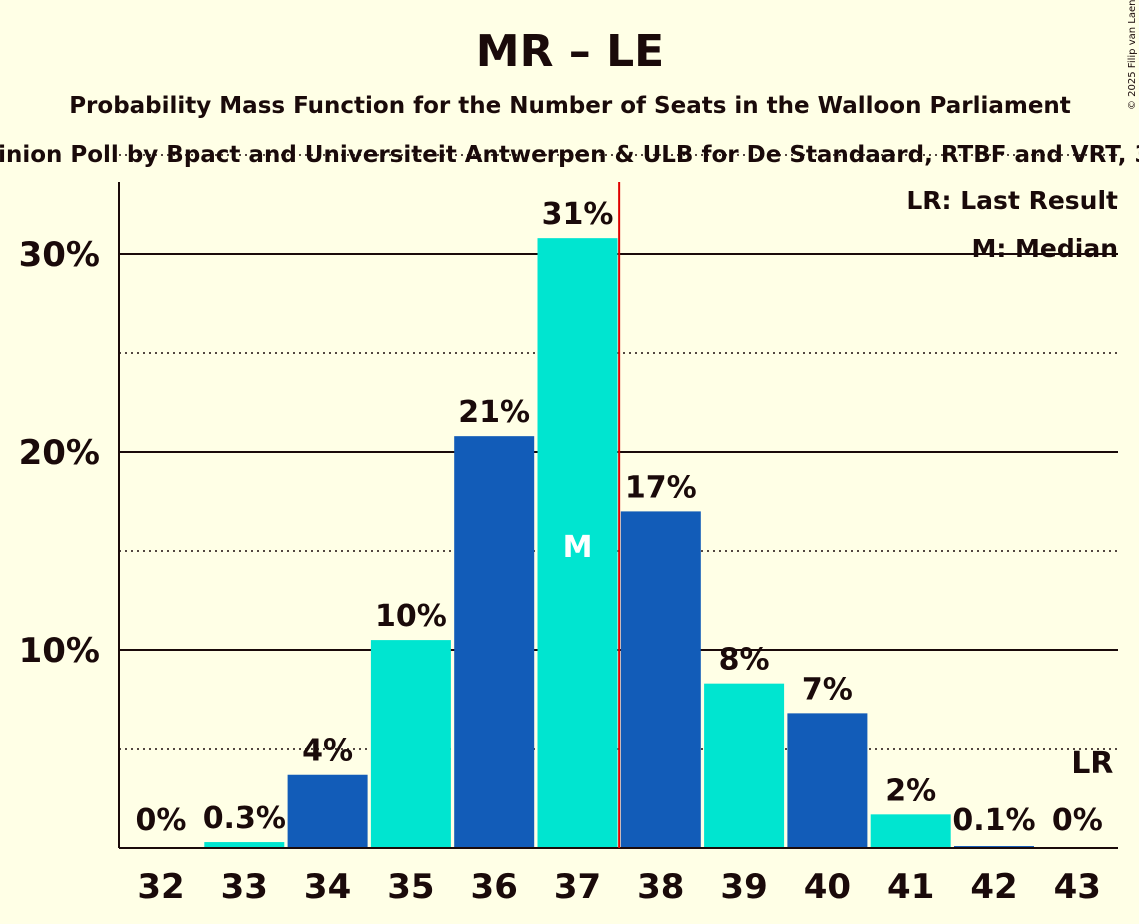 The image size is (1139, 924). I want to click on x-tick-label-42: 42, so click(993, 887).